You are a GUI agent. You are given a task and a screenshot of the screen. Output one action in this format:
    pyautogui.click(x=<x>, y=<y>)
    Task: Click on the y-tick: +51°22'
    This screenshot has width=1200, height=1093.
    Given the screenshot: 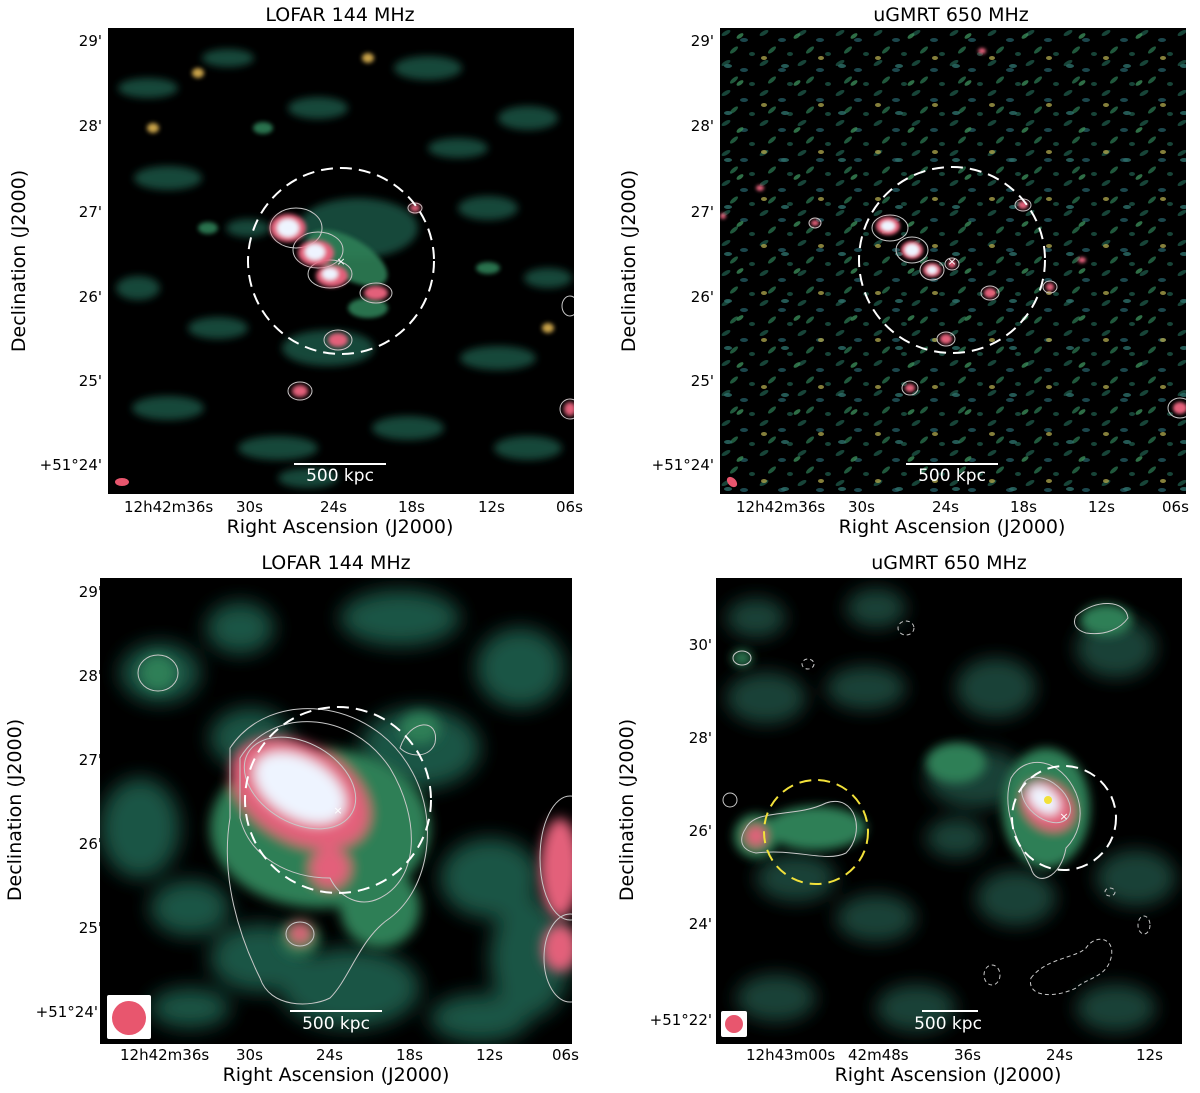 What is the action you would take?
    pyautogui.click(x=680, y=1020)
    